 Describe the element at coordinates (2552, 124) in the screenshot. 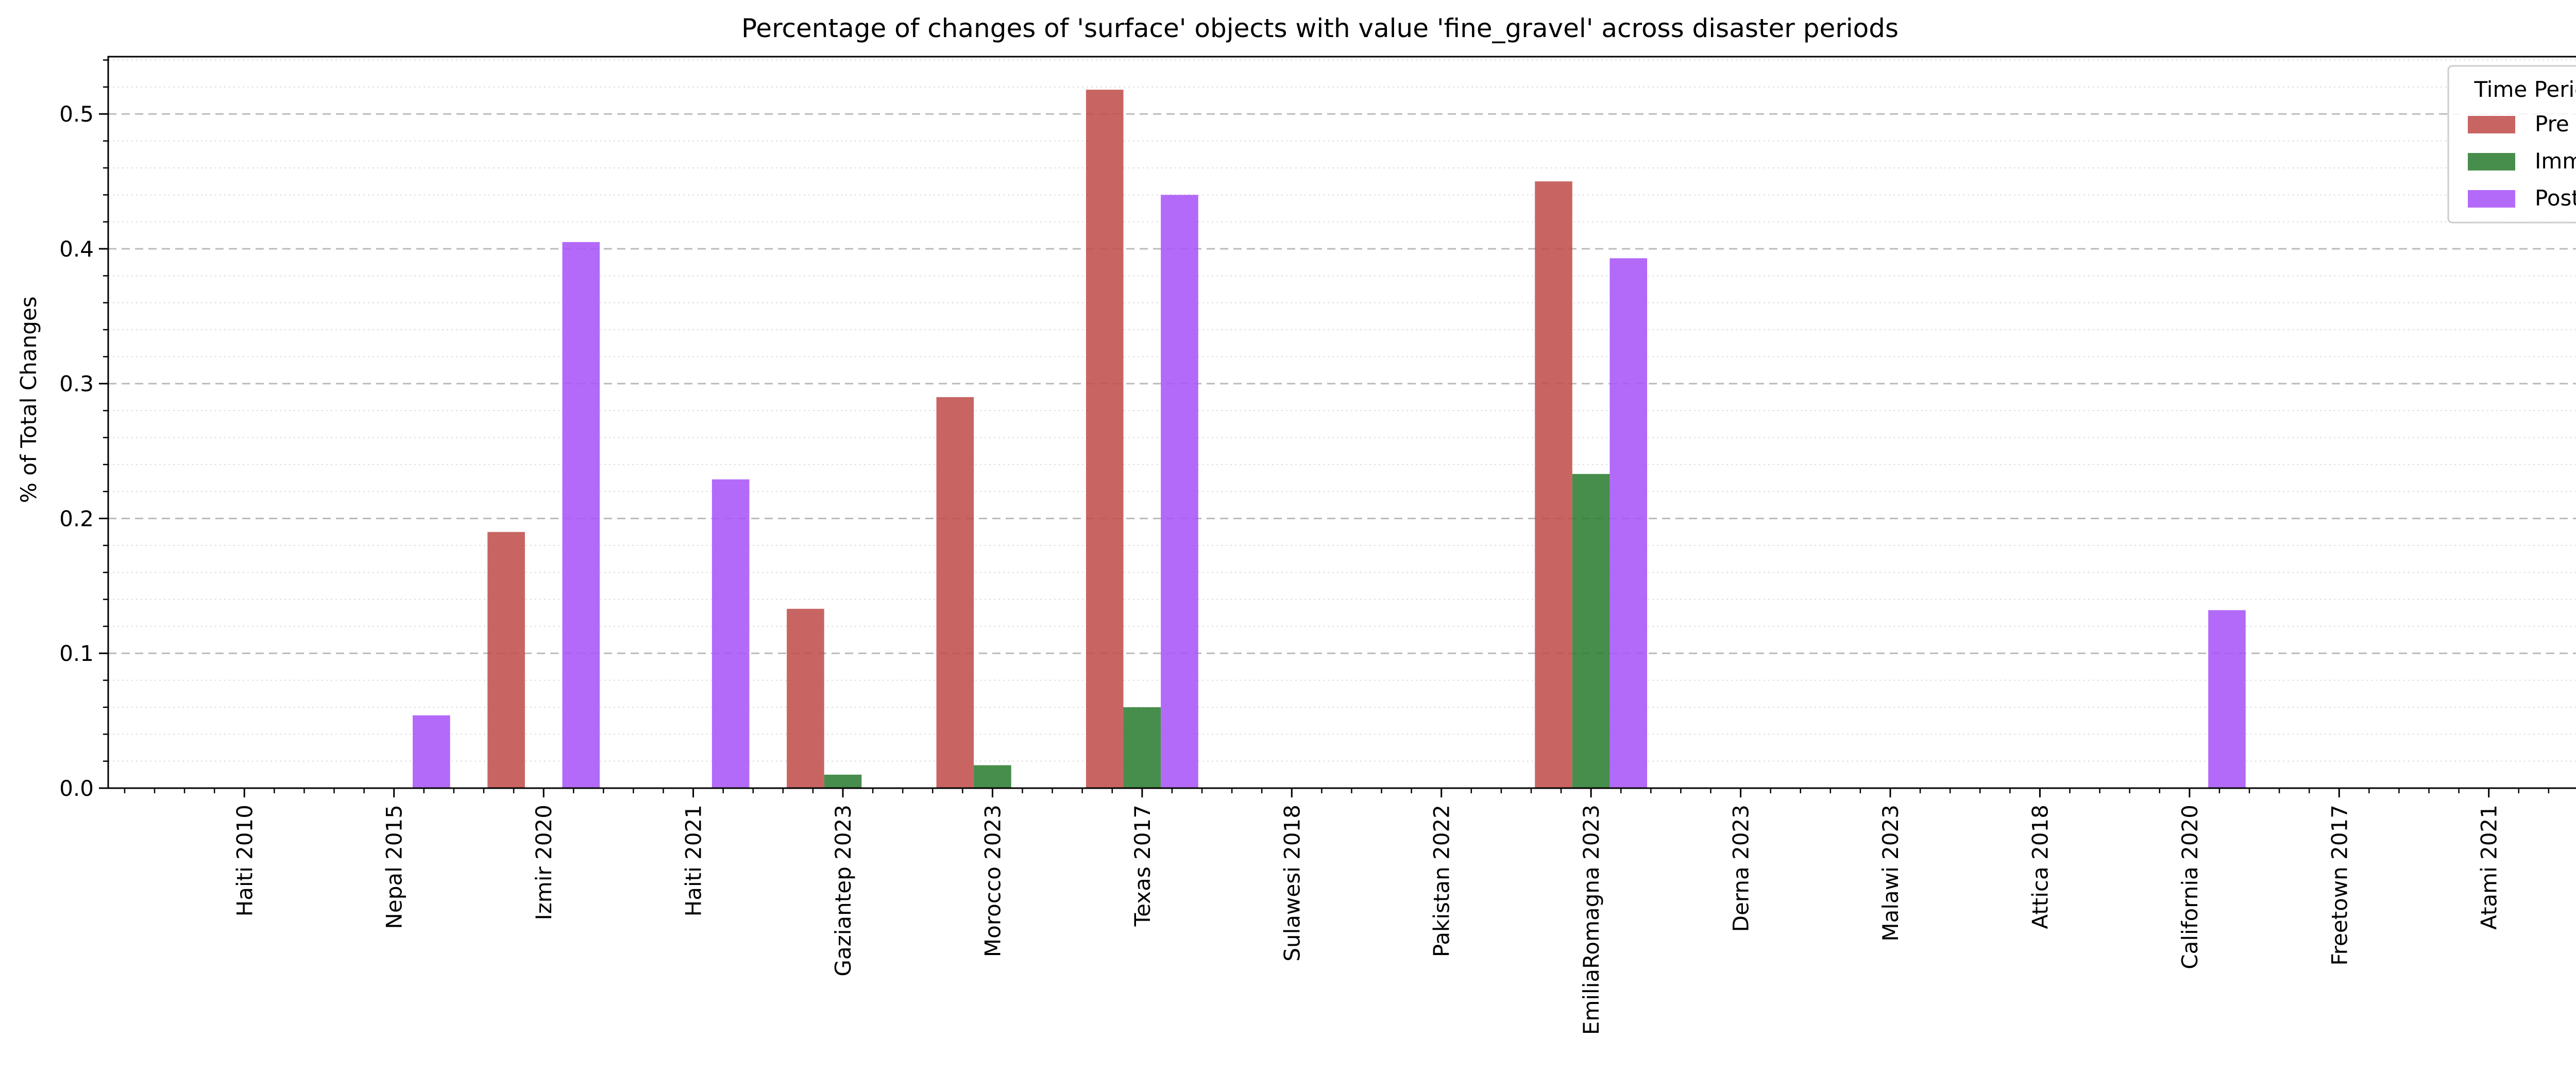

I see `legend-label-pre: Pre` at that location.